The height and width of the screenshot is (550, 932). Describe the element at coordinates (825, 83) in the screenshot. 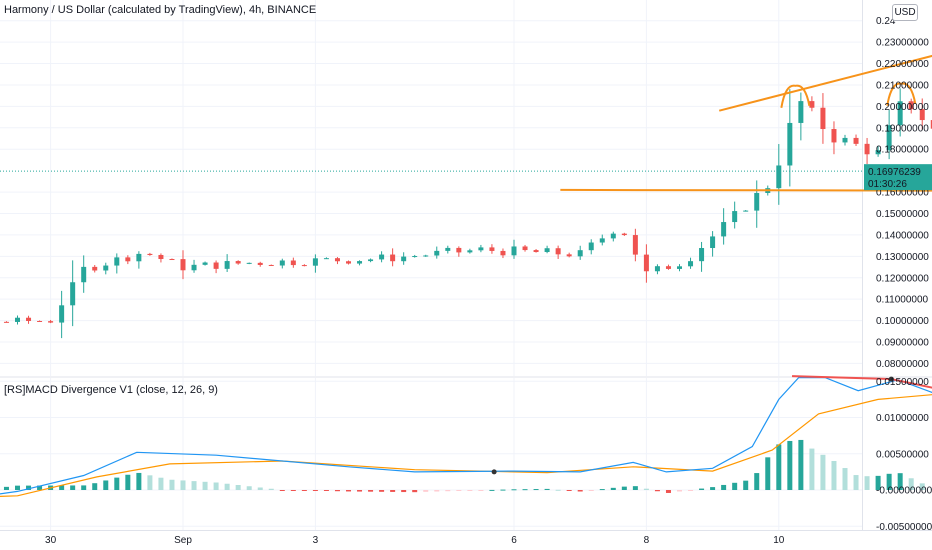

I see `trend-drawing` at that location.